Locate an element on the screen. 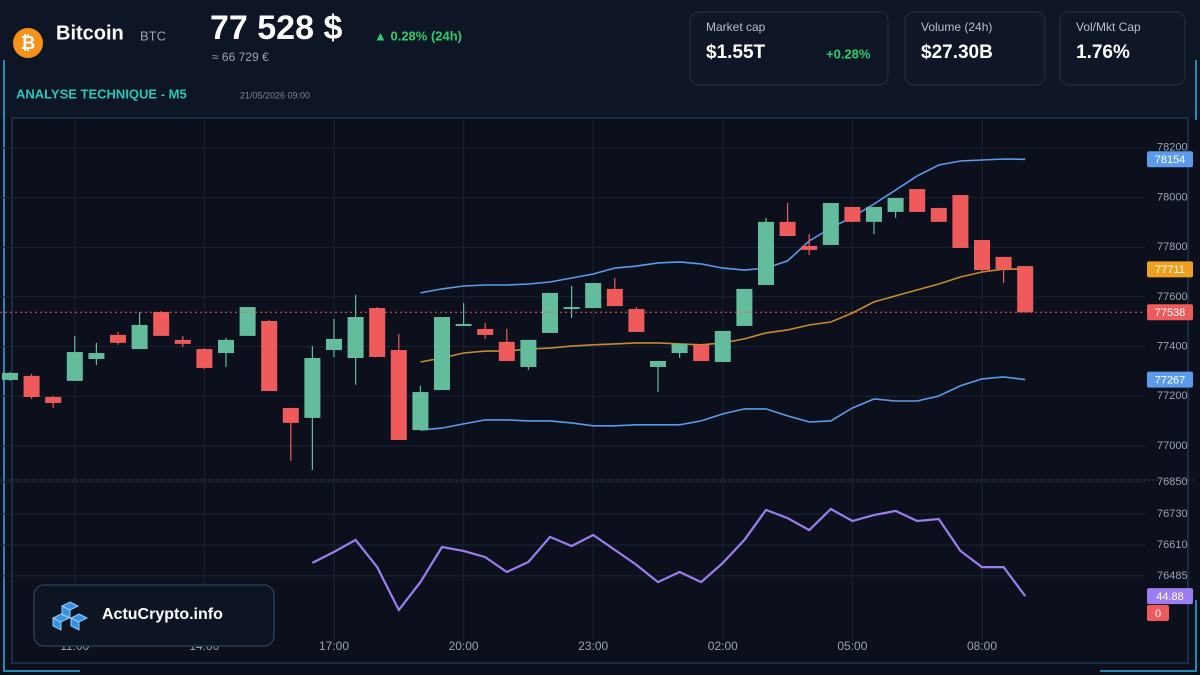 This screenshot has height=675, width=1200. x-tick-label: 23:00 is located at coordinates (593, 646).